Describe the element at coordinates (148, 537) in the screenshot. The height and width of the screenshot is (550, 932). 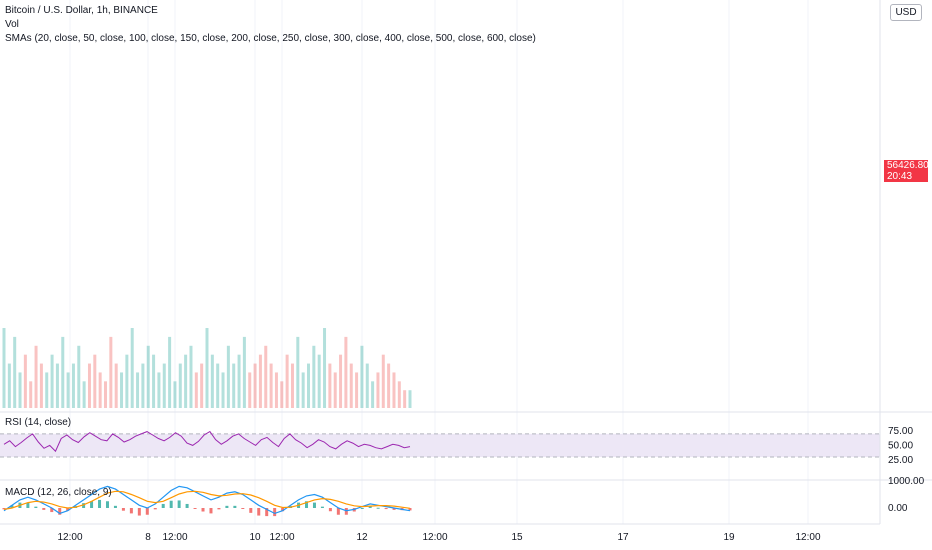
I see `time-tick-label: 8` at that location.